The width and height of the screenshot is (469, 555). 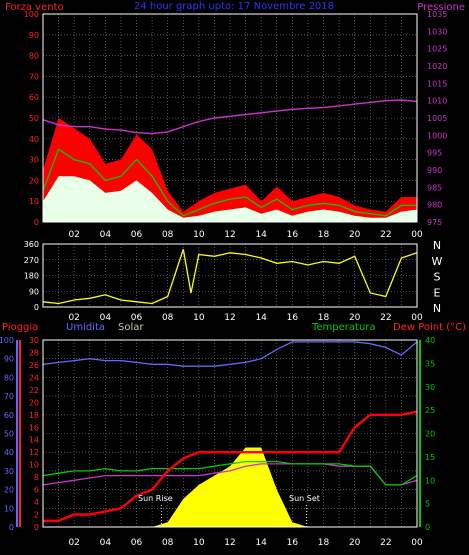 I want to click on humidity-tick-label: 10, so click(x=9, y=508).